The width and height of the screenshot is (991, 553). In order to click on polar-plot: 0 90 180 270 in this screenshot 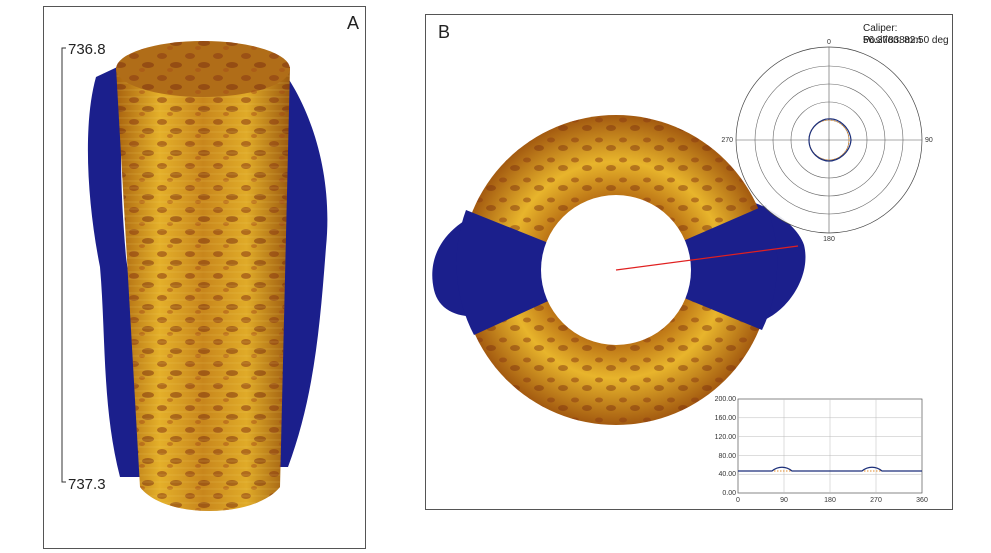, I will do `click(827, 141)`.